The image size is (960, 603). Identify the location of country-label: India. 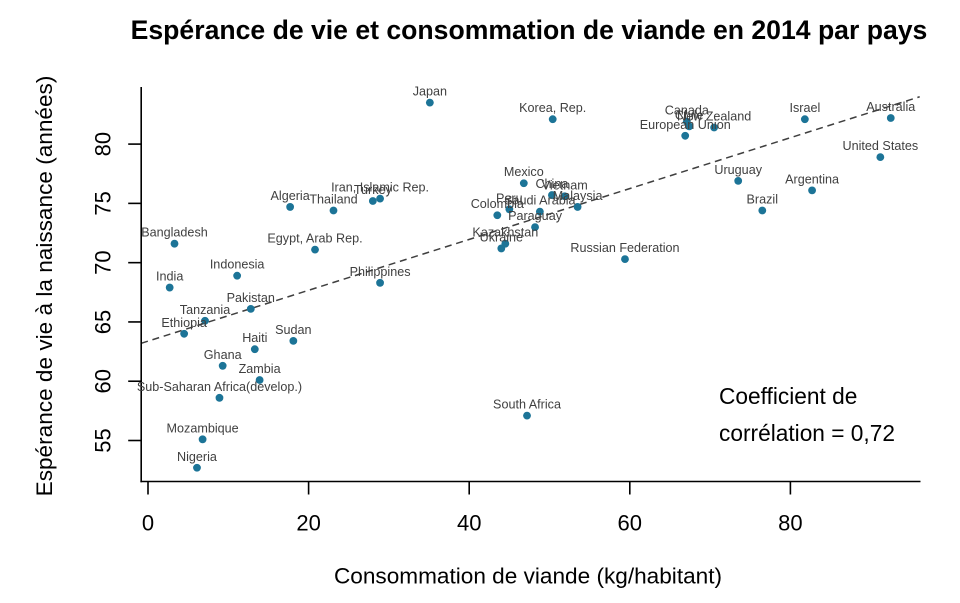
(169, 277).